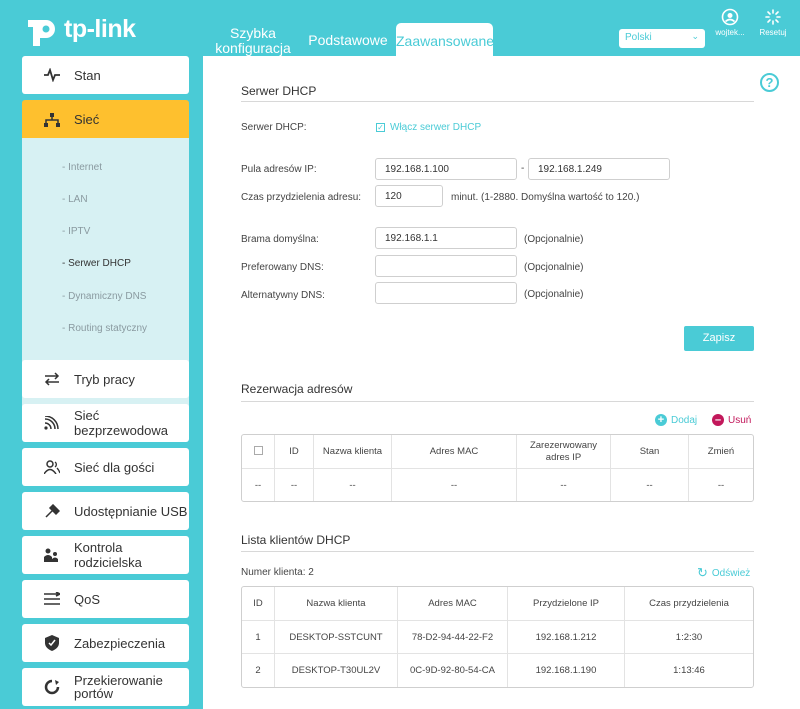 This screenshot has height=709, width=800. I want to click on guests-icon, so click(52, 467).